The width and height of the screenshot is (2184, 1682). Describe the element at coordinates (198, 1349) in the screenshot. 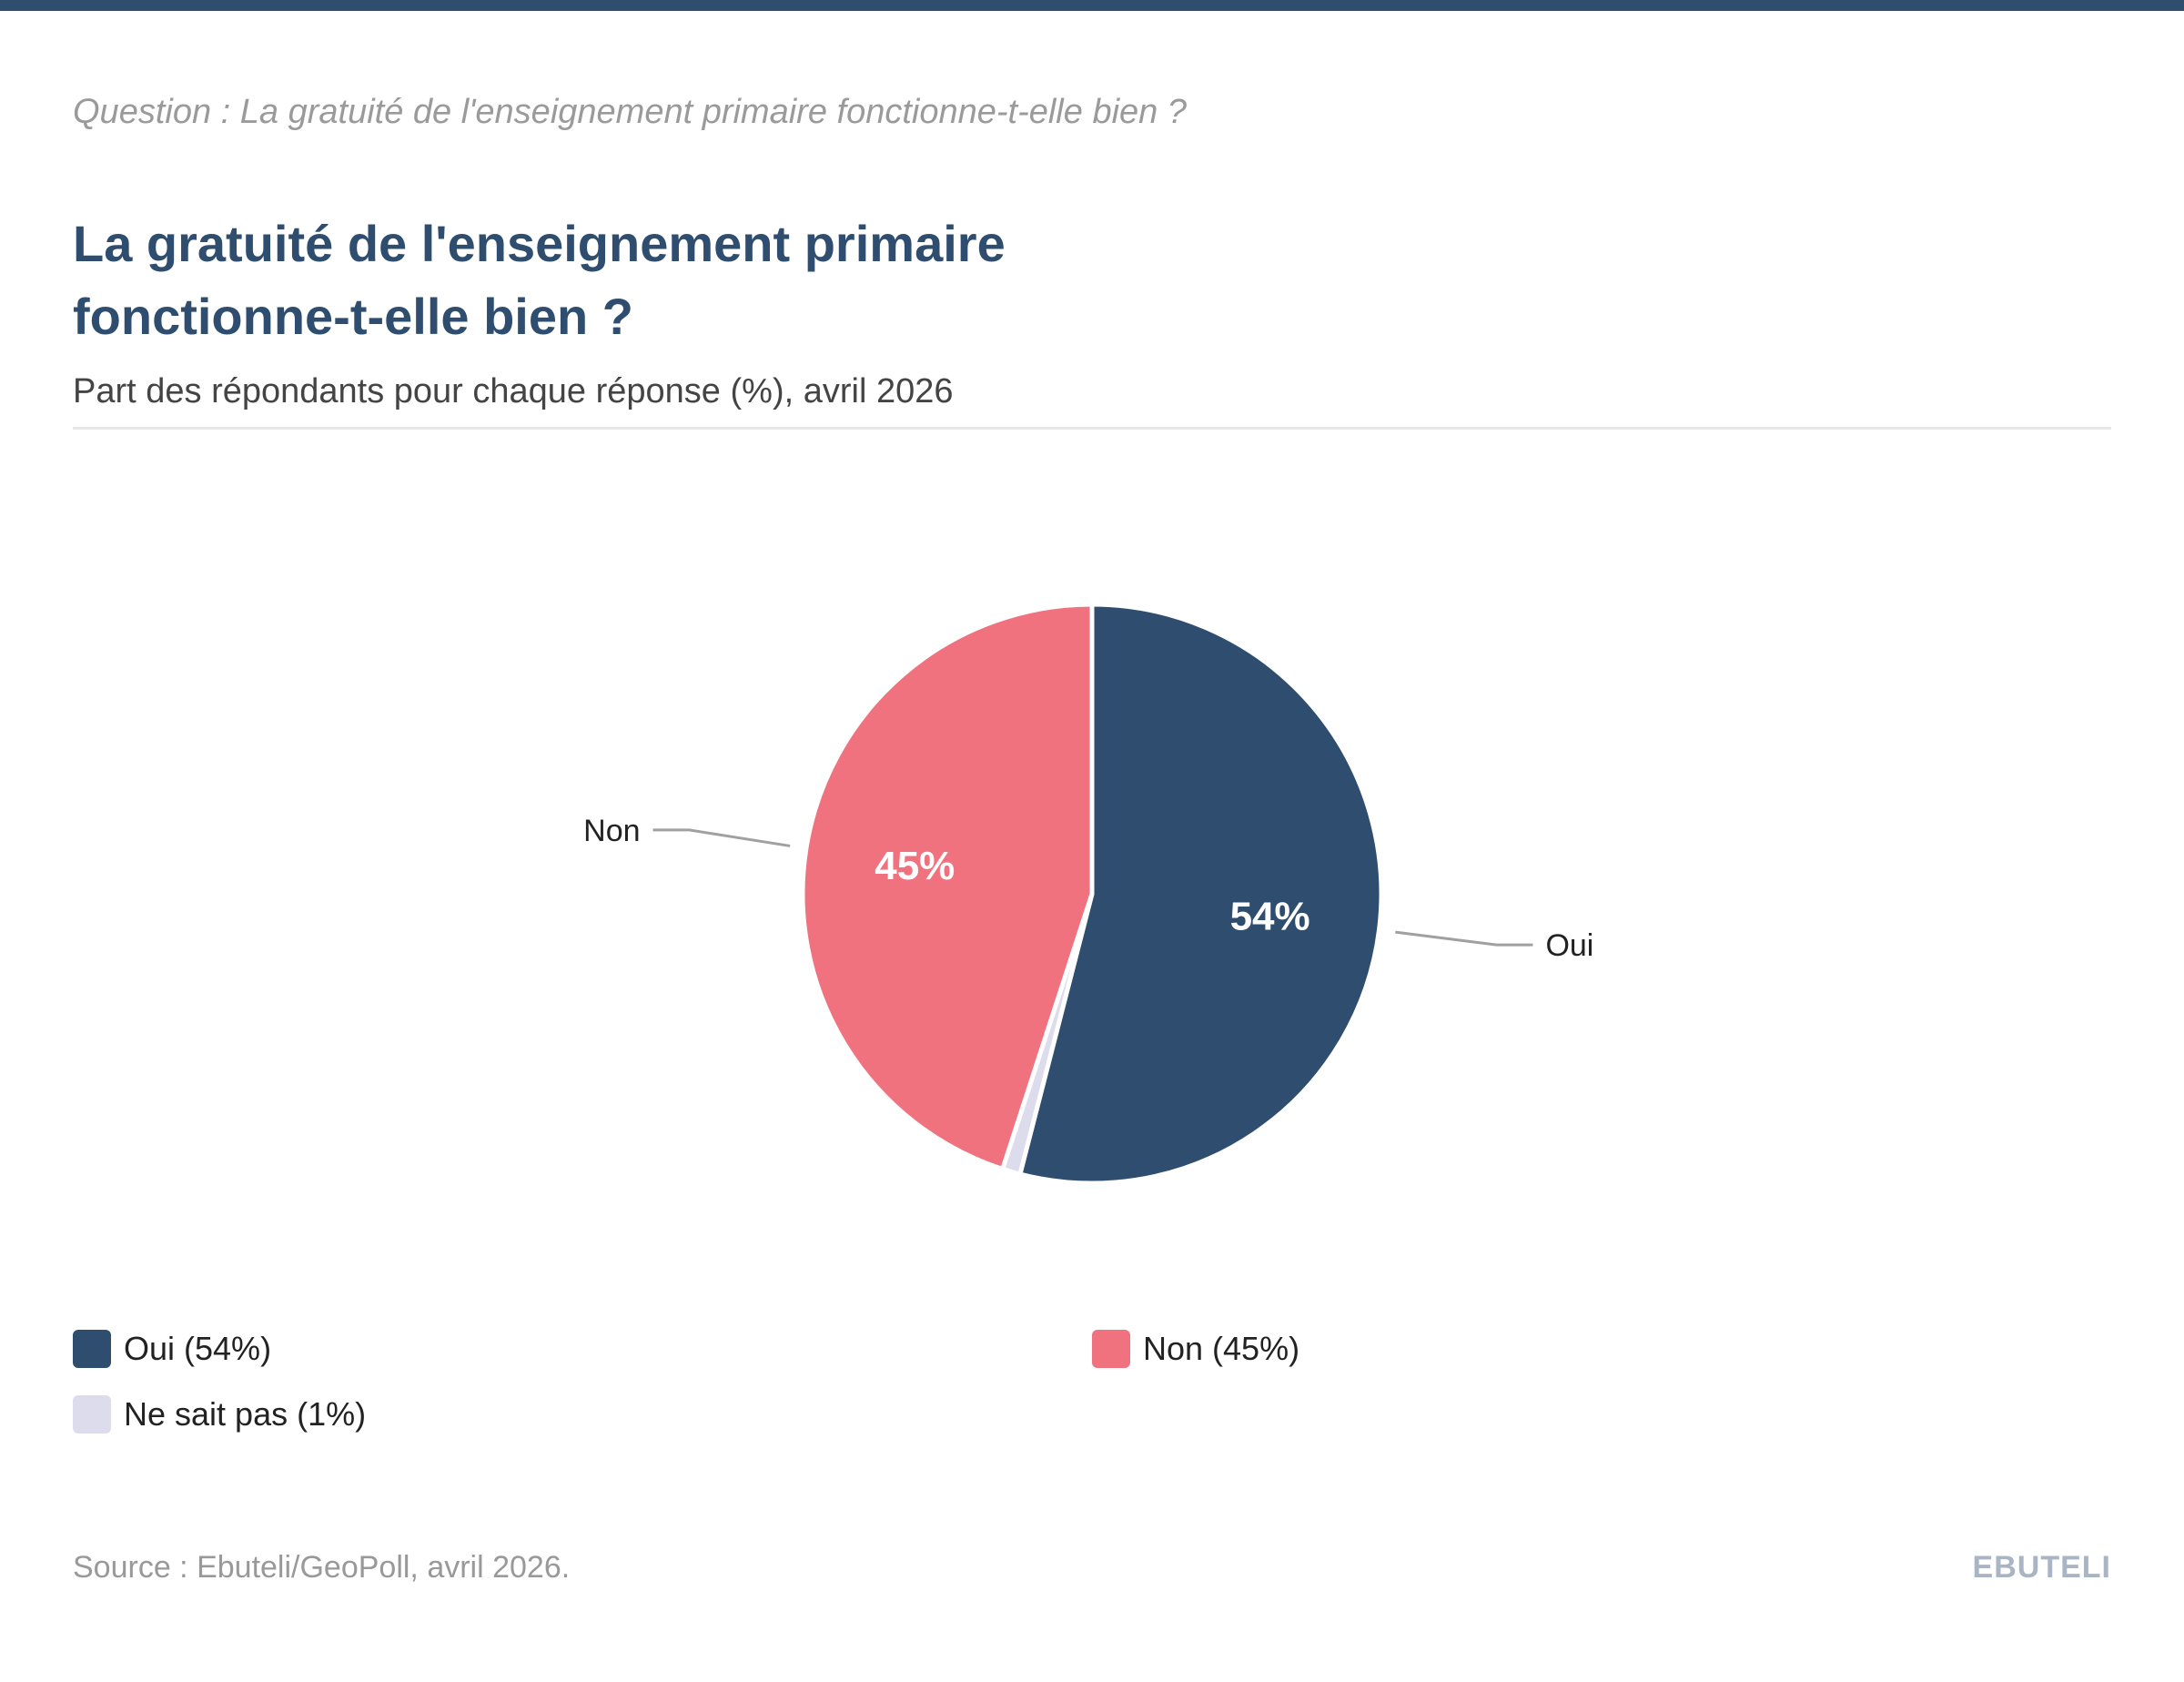

I see `legend-label-oui: Oui (54%)` at that location.